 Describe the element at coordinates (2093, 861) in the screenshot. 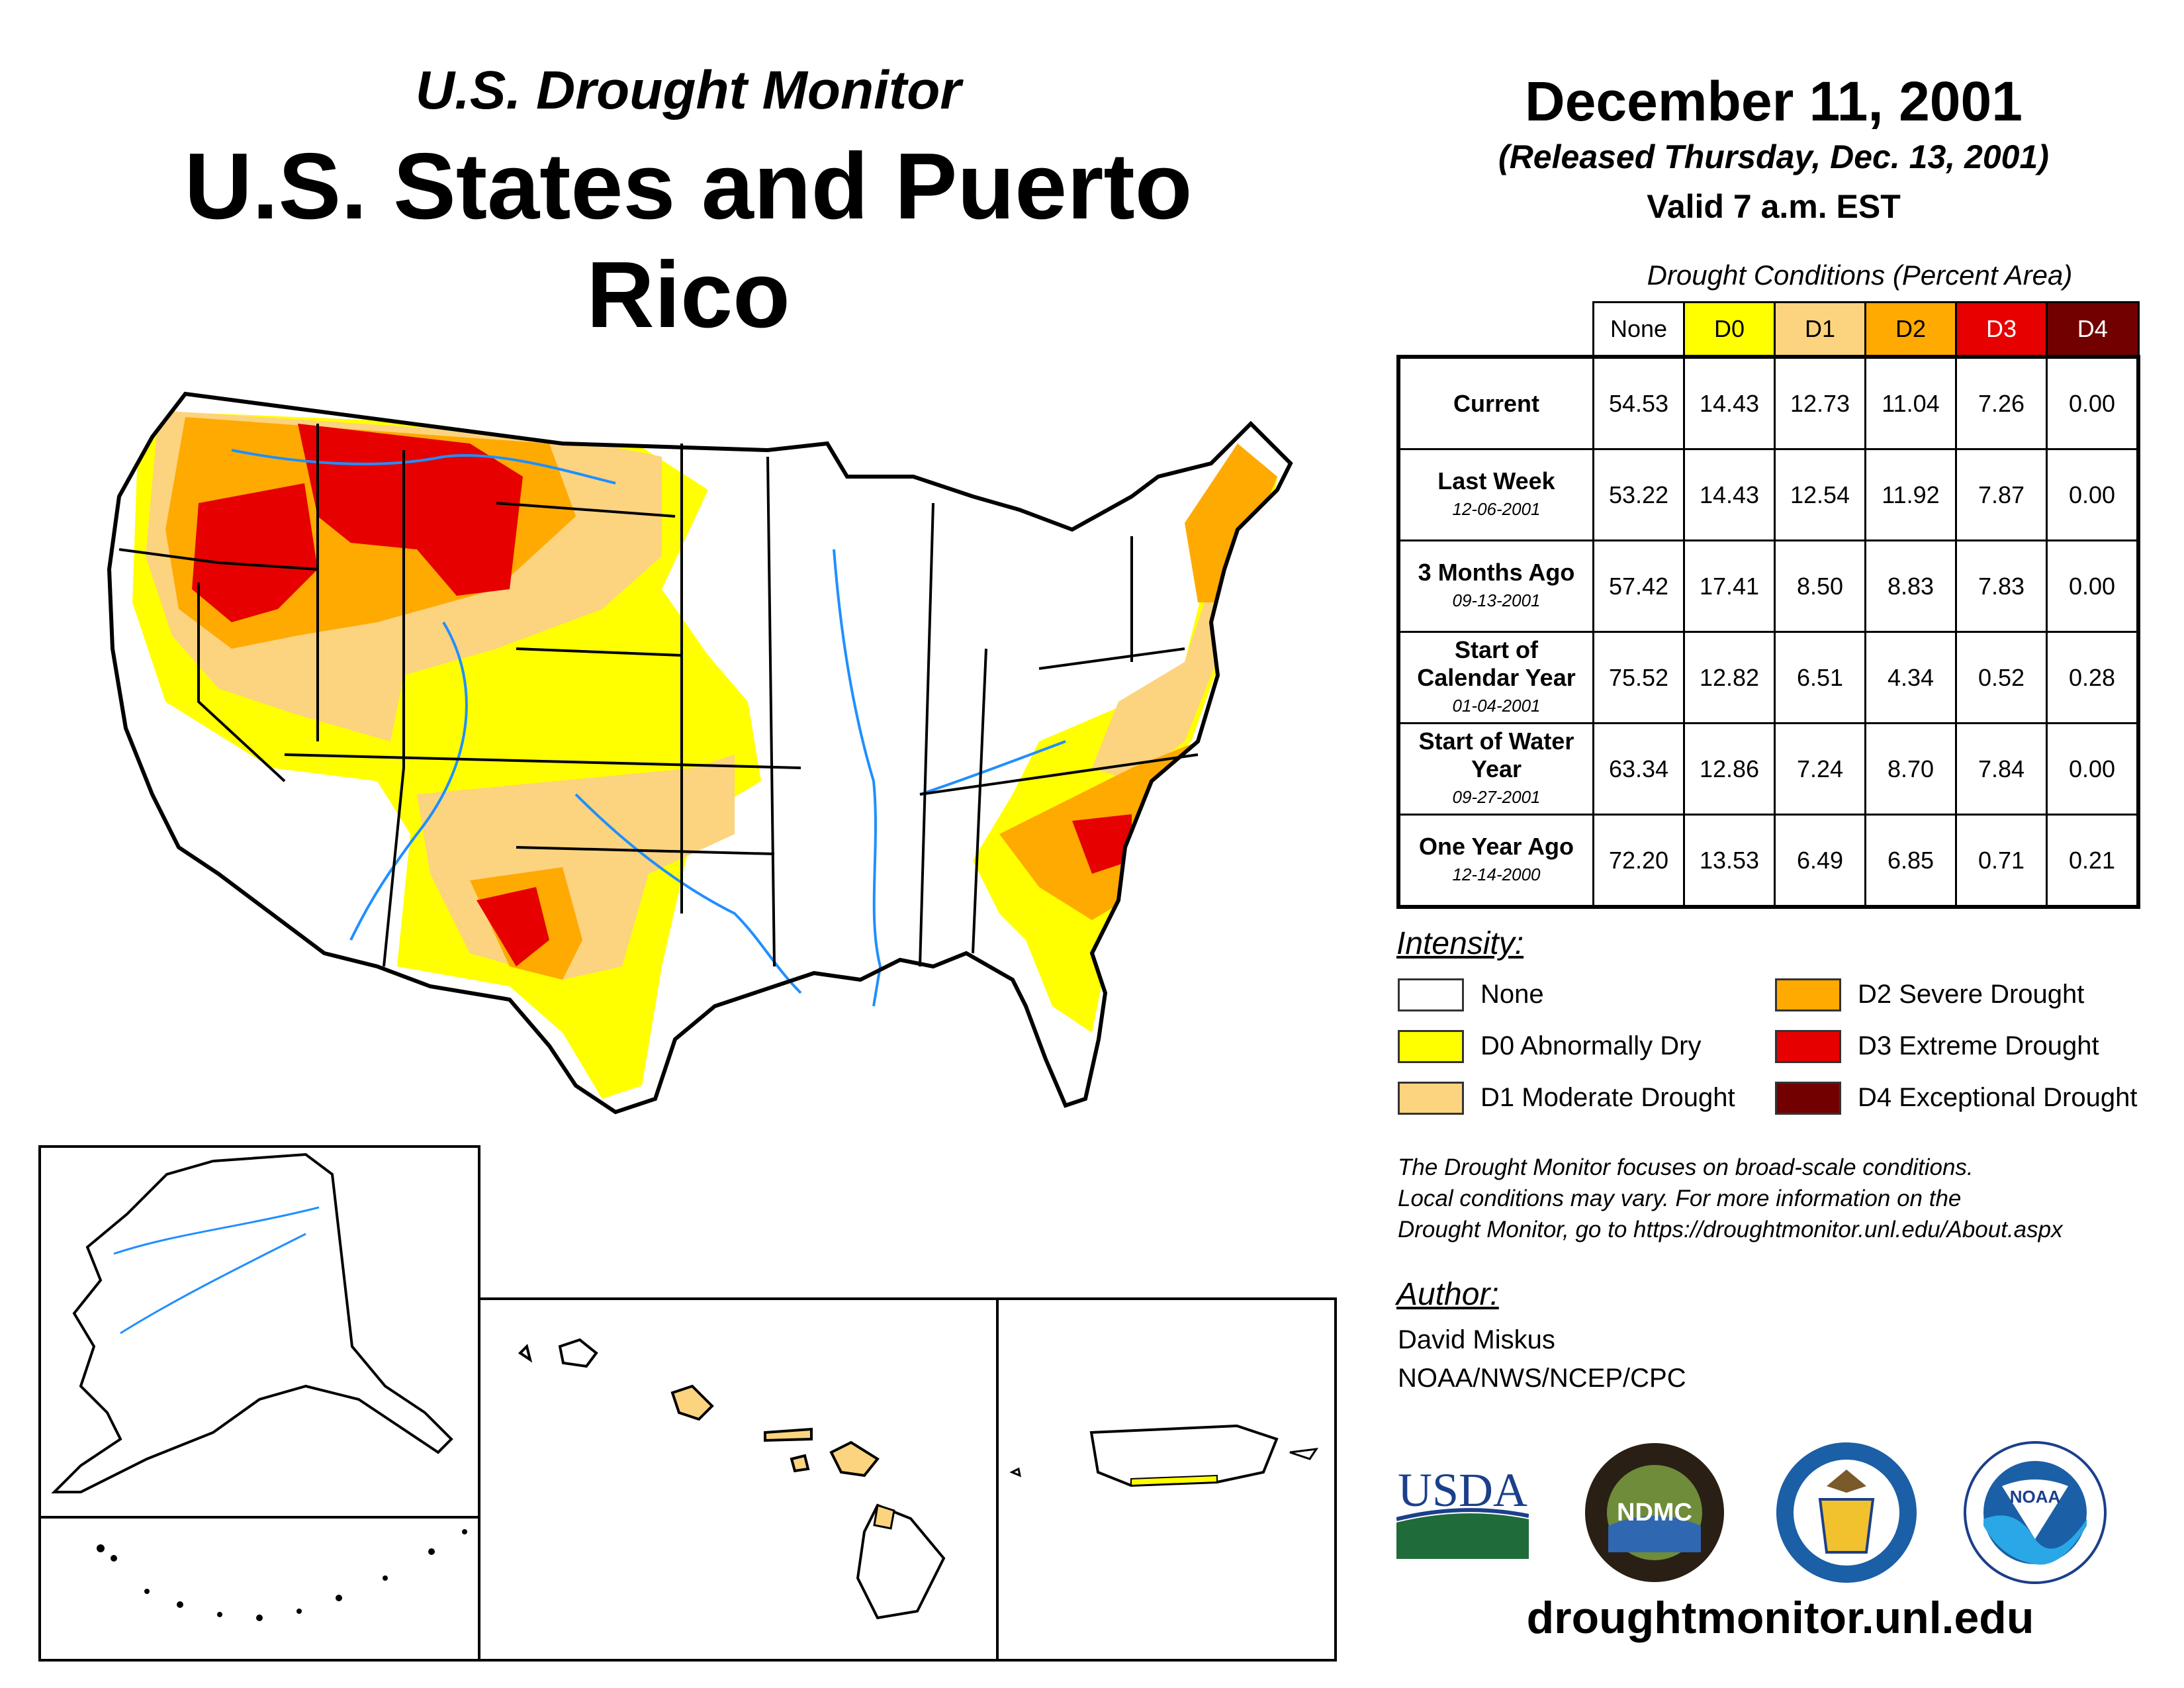

I see `table-cell: 0.21` at that location.